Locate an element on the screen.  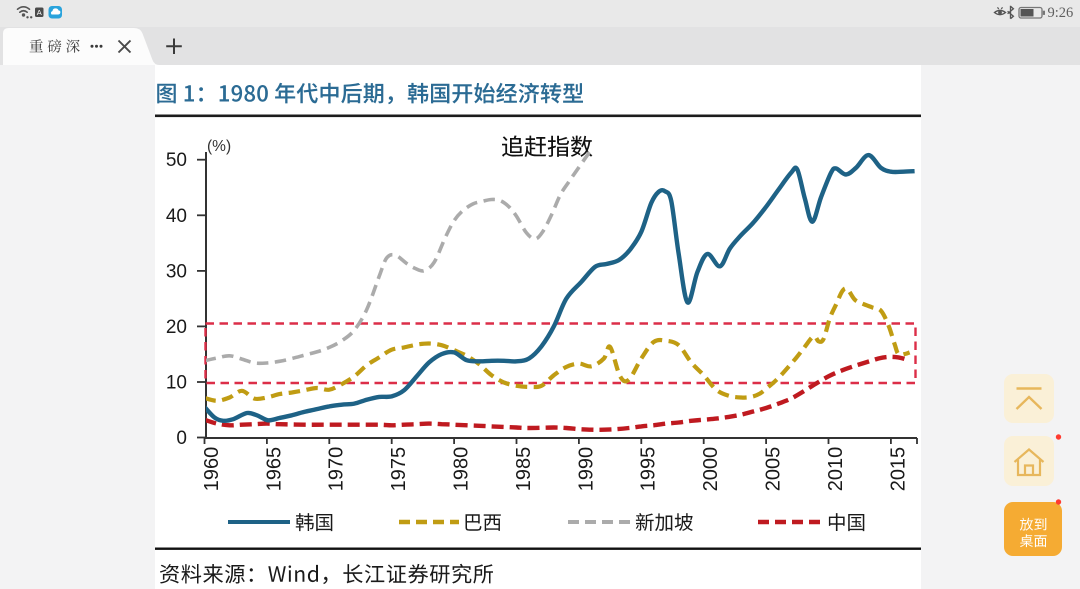
svg-text: 50 is located at coordinates (176, 160).